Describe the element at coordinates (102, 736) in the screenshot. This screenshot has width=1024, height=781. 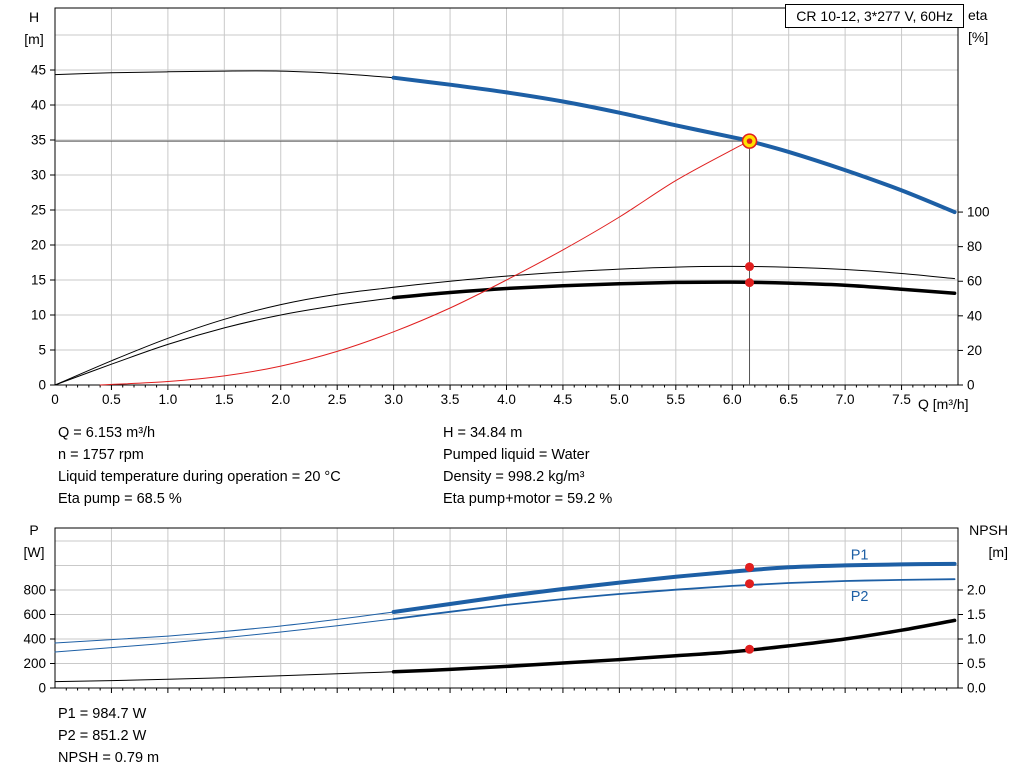
I see `info-line-p2: P2 = 851.2 W` at that location.